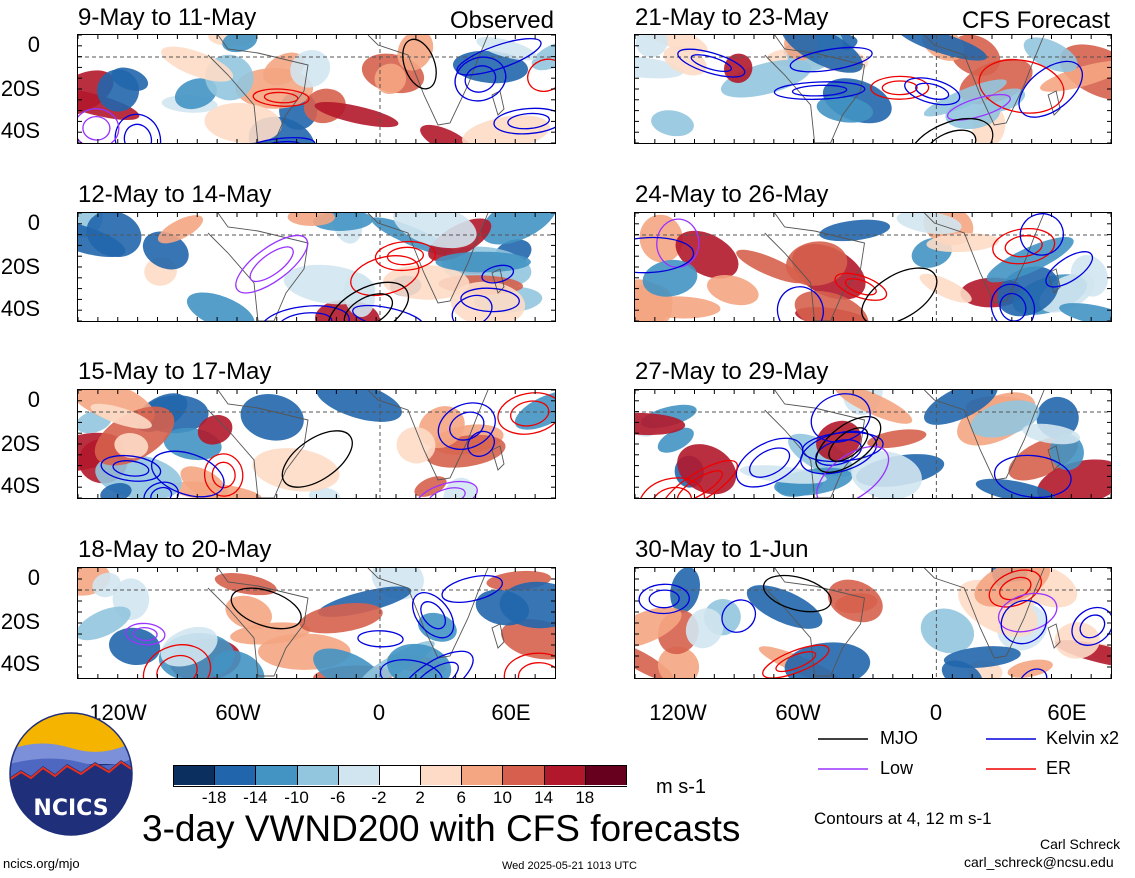 This screenshot has height=878, width=1135. I want to click on cfs-forecast-label: CFS Forecast, so click(1035, 20).